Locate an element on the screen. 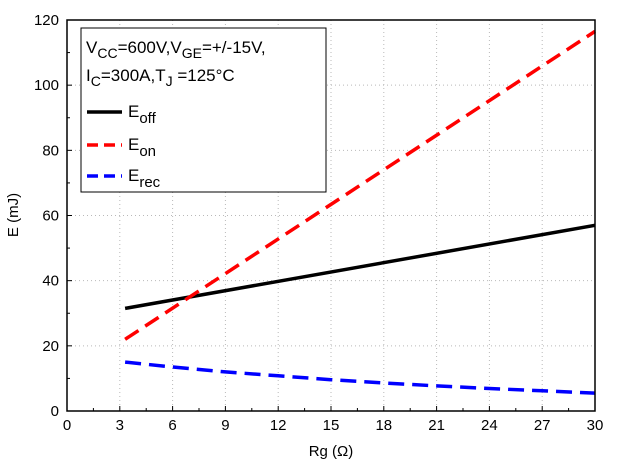 This screenshot has height=464, width=619. y-tick-label: 60 is located at coordinates (50, 216).